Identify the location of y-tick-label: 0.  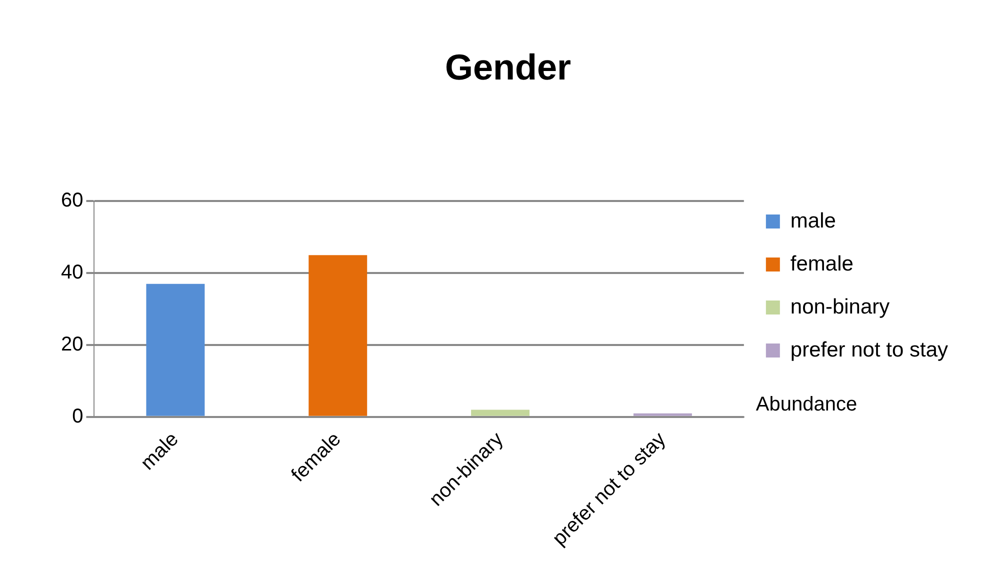
(78, 416).